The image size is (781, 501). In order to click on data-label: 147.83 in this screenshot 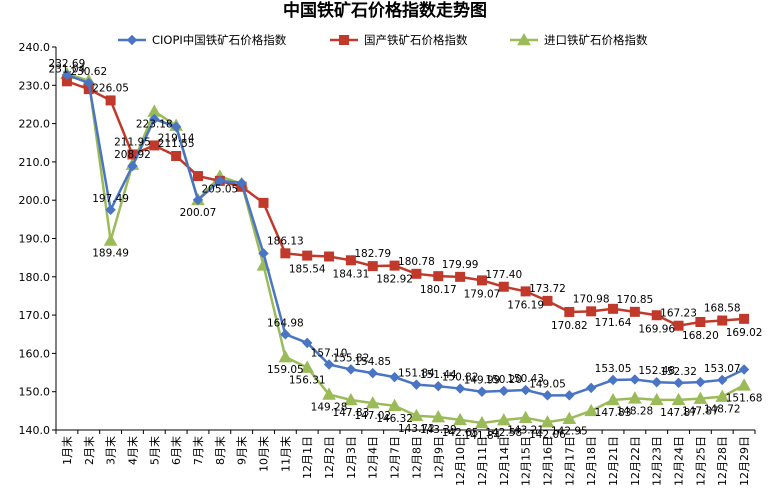, I will do `click(613, 413)`.